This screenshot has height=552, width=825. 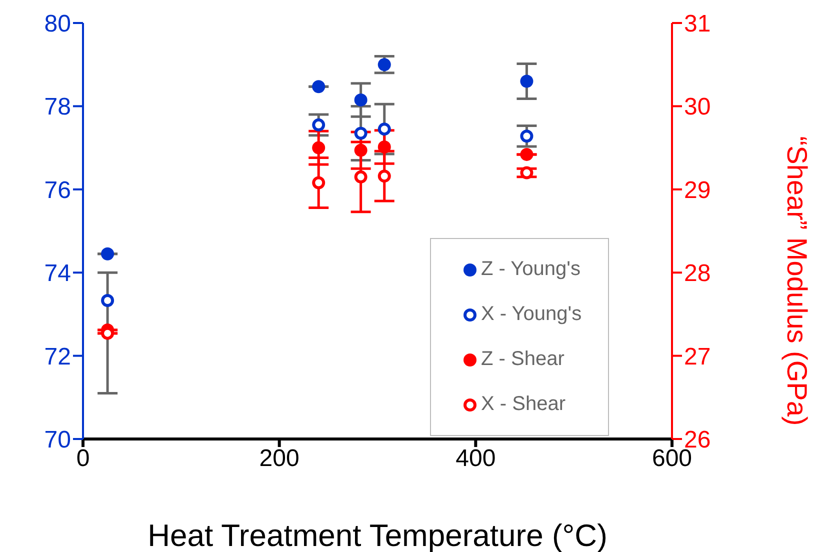 I want to click on y-tick-label: 78, so click(x=57, y=107).